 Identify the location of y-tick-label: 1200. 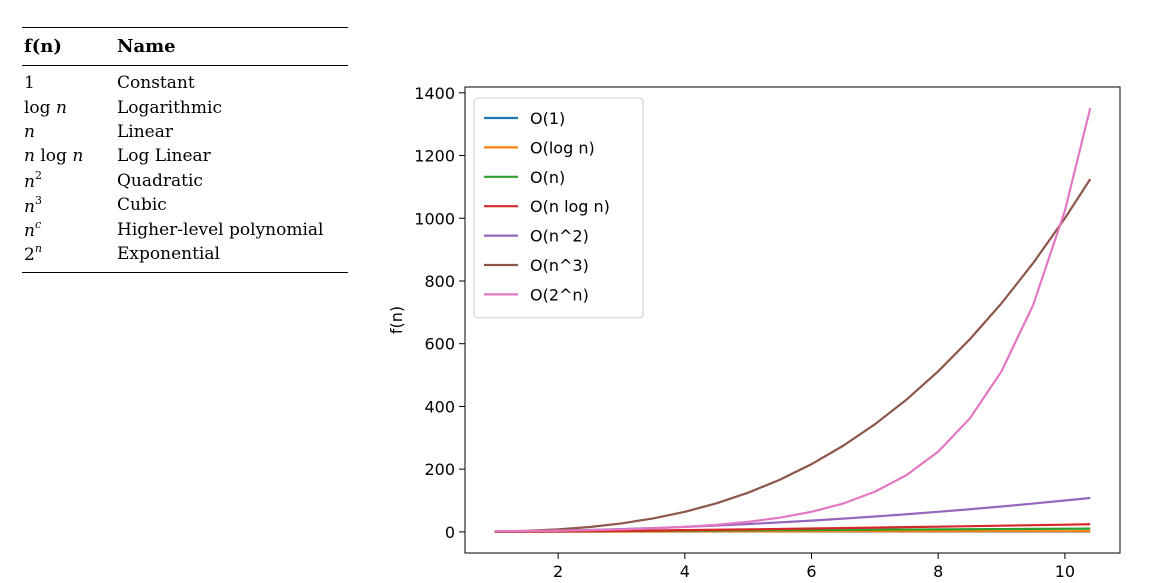
(434, 156).